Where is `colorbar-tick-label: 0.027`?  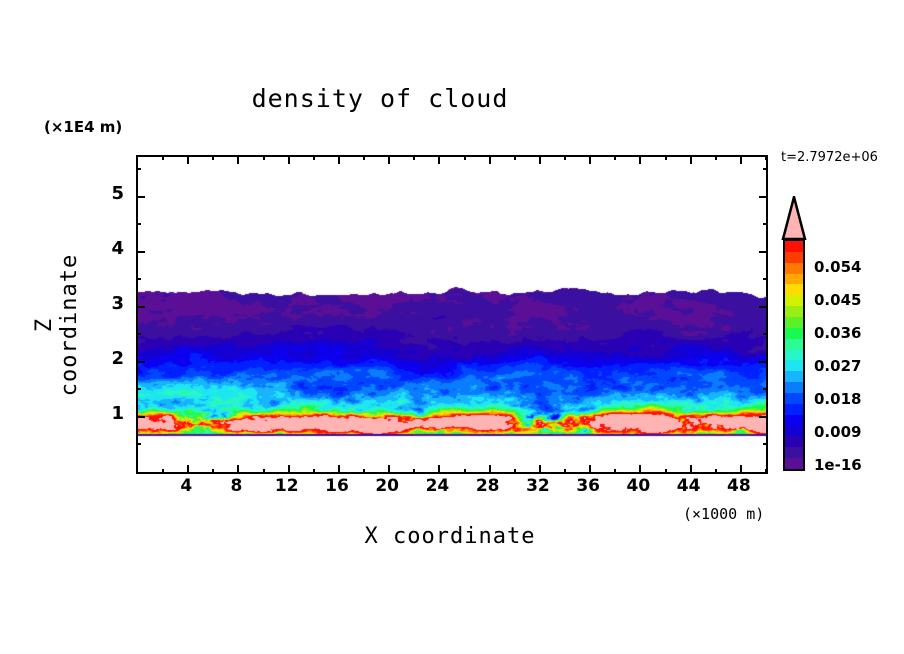
colorbar-tick-label: 0.027 is located at coordinates (838, 366).